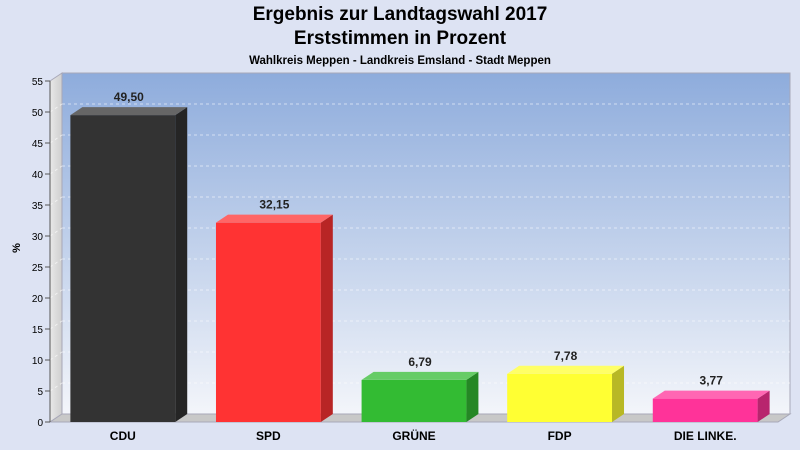  What do you see at coordinates (413, 435) in the screenshot?
I see `x-tick-label: GRÜNE` at bounding box center [413, 435].